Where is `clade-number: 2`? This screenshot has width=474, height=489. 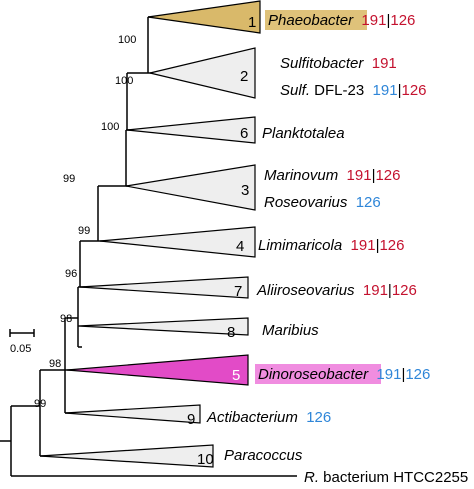 clade-number: 2 is located at coordinates (244, 76).